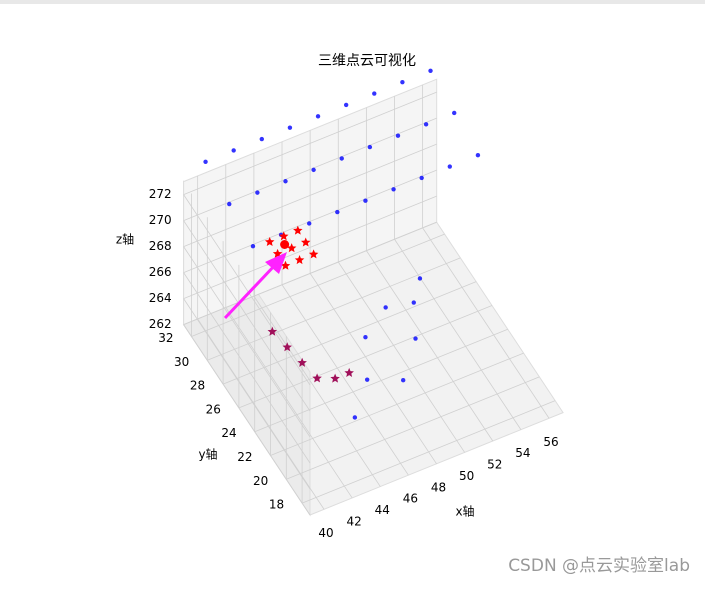 This screenshot has width=705, height=591. Describe the element at coordinates (160, 220) in the screenshot. I see `z-tick-label: 270` at that location.